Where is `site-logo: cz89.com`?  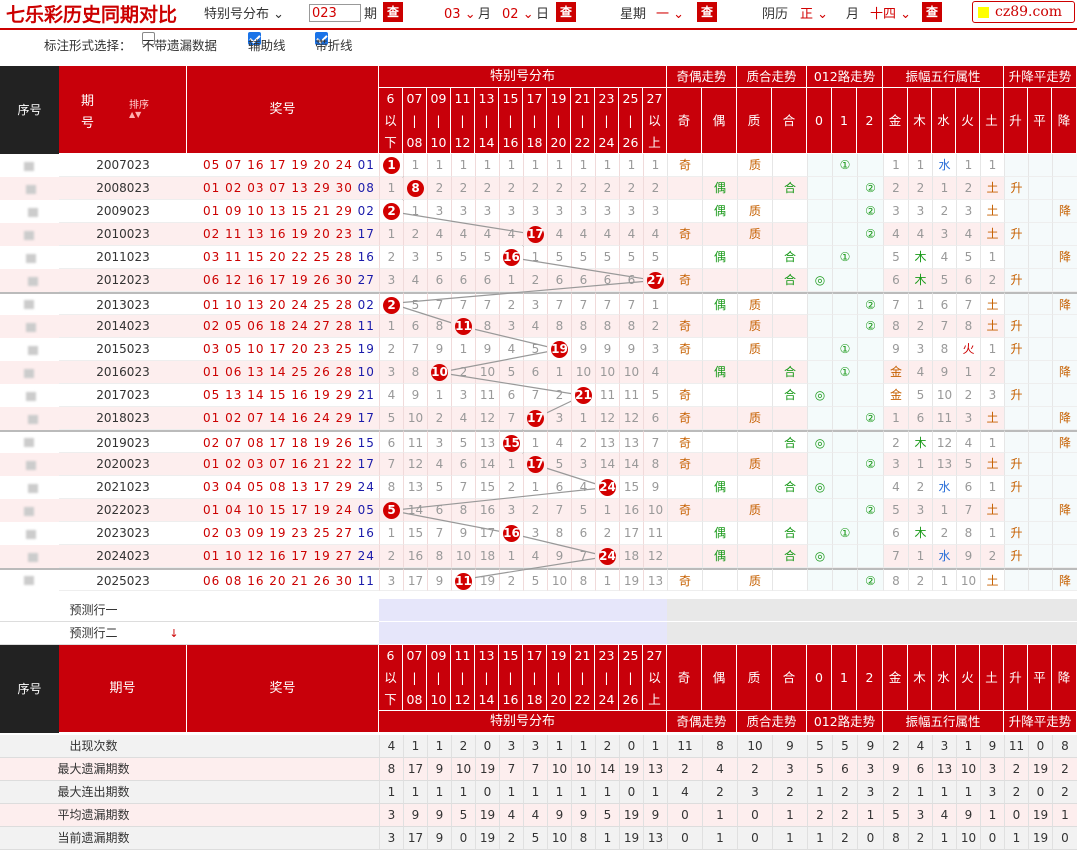 site-logo: cz89.com is located at coordinates (1023, 12).